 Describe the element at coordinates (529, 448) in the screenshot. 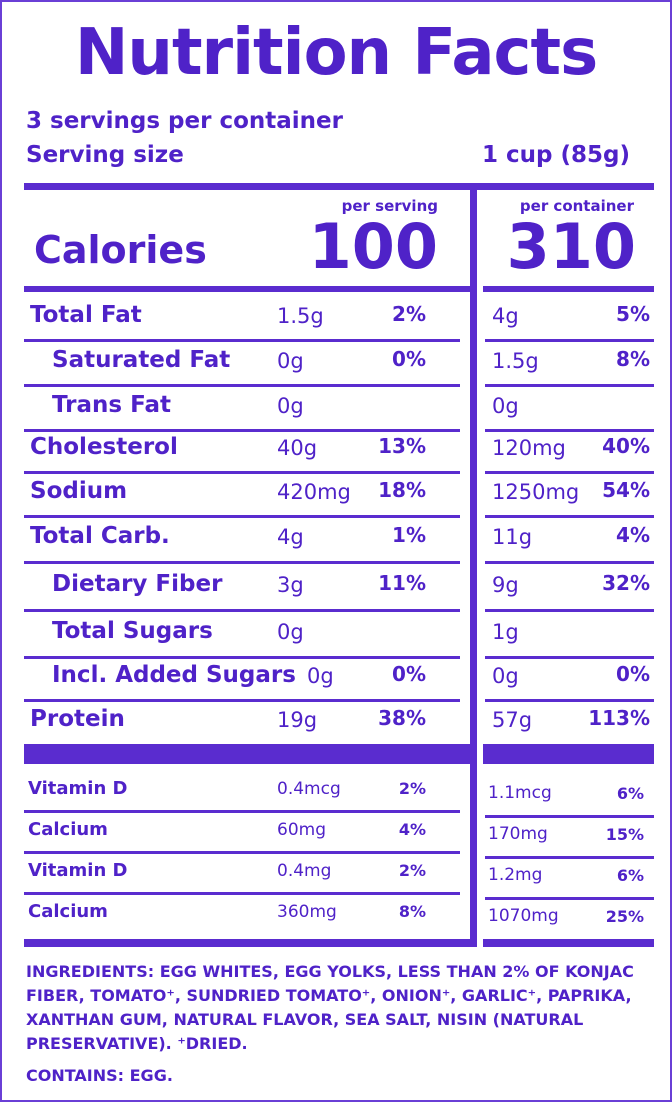

I see `container-amount: 120mg` at that location.